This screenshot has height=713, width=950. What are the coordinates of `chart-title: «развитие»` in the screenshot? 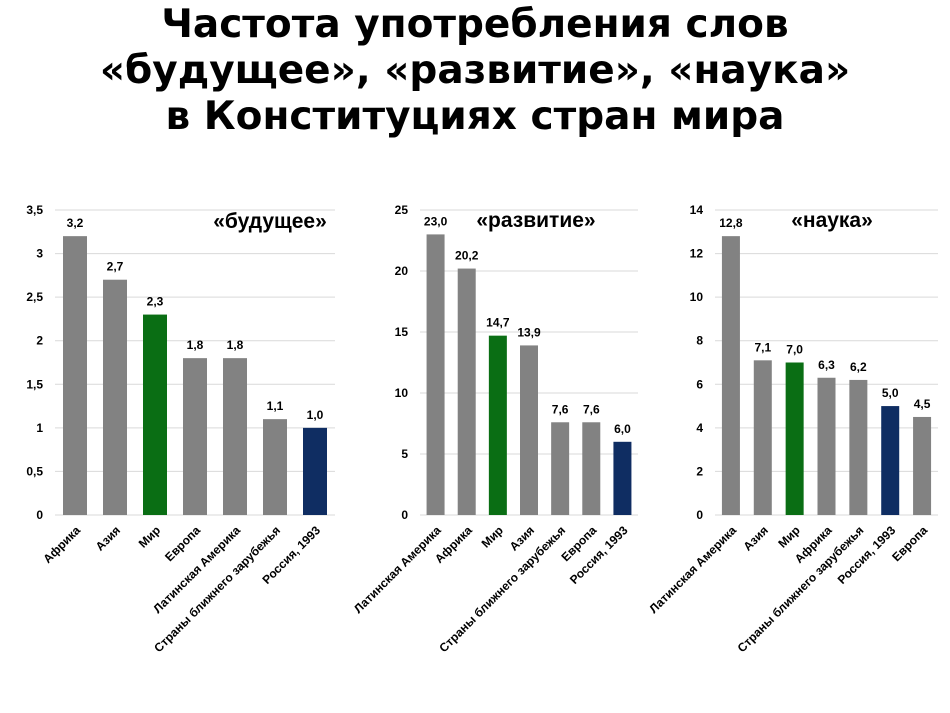 It's located at (535, 220).